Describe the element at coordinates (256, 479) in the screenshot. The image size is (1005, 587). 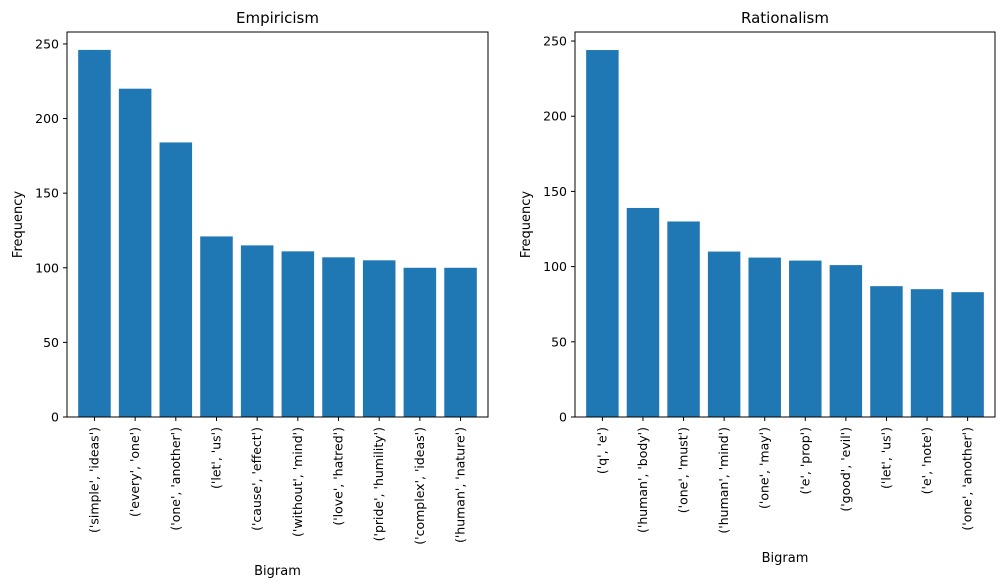
I see `x-tick-label: ('cause', 'effect')` at that location.